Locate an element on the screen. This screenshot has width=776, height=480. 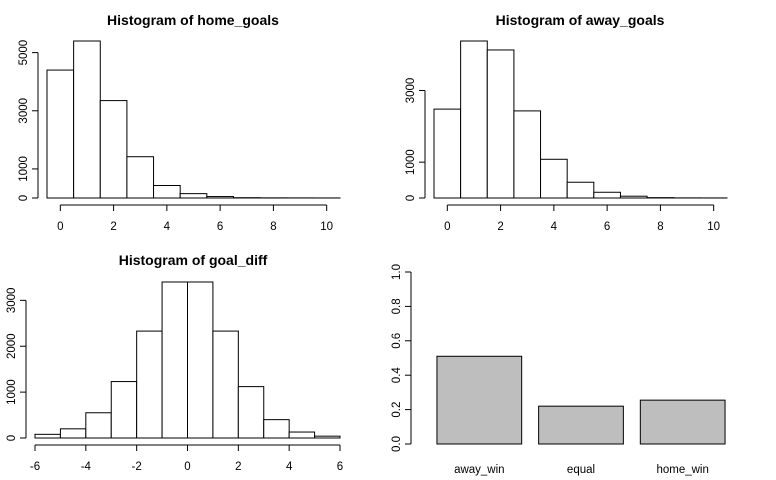
y-tick-label: 0.0 is located at coordinates (397, 444).